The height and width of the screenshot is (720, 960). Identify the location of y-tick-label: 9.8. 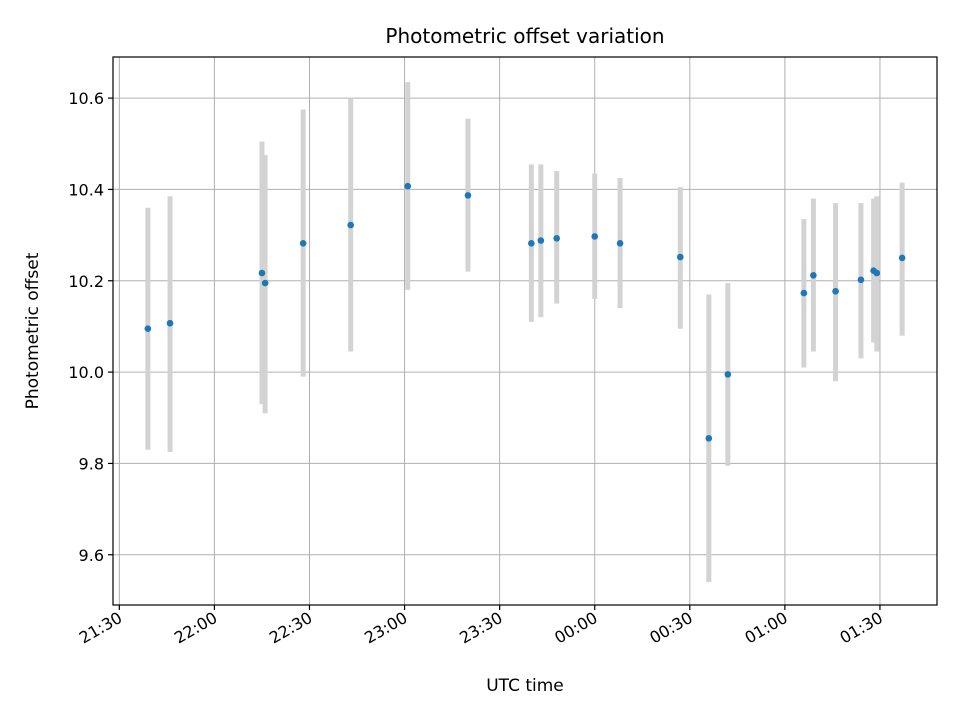
(91, 463).